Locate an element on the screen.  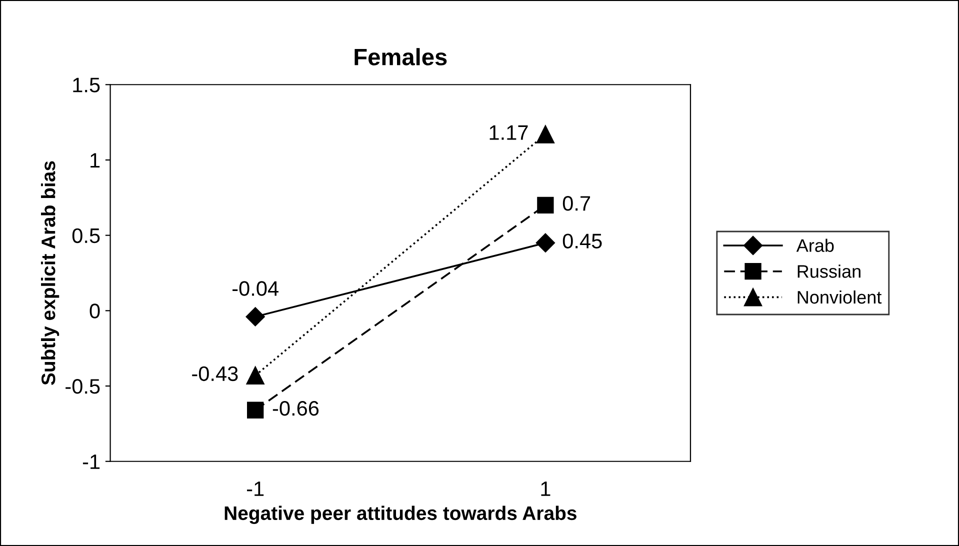
y-tick-label: 0.5 is located at coordinates (86, 236).